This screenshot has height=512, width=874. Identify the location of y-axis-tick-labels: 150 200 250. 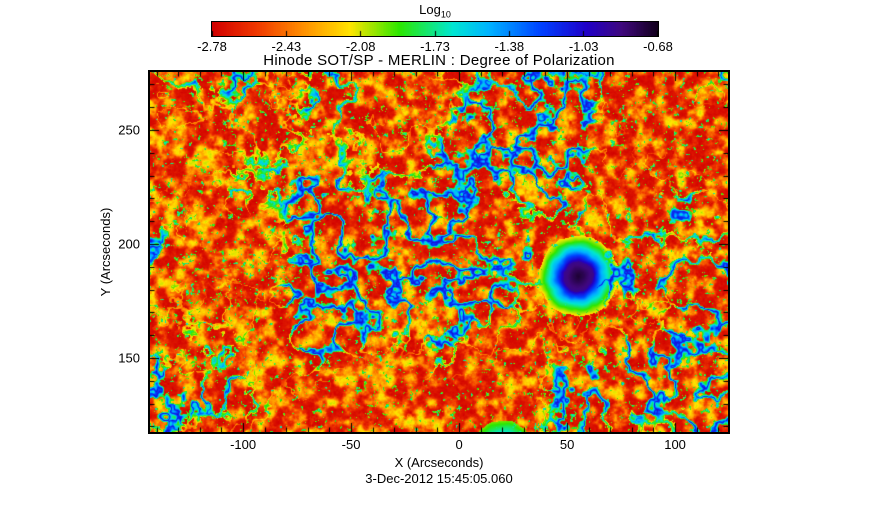
(122, 252).